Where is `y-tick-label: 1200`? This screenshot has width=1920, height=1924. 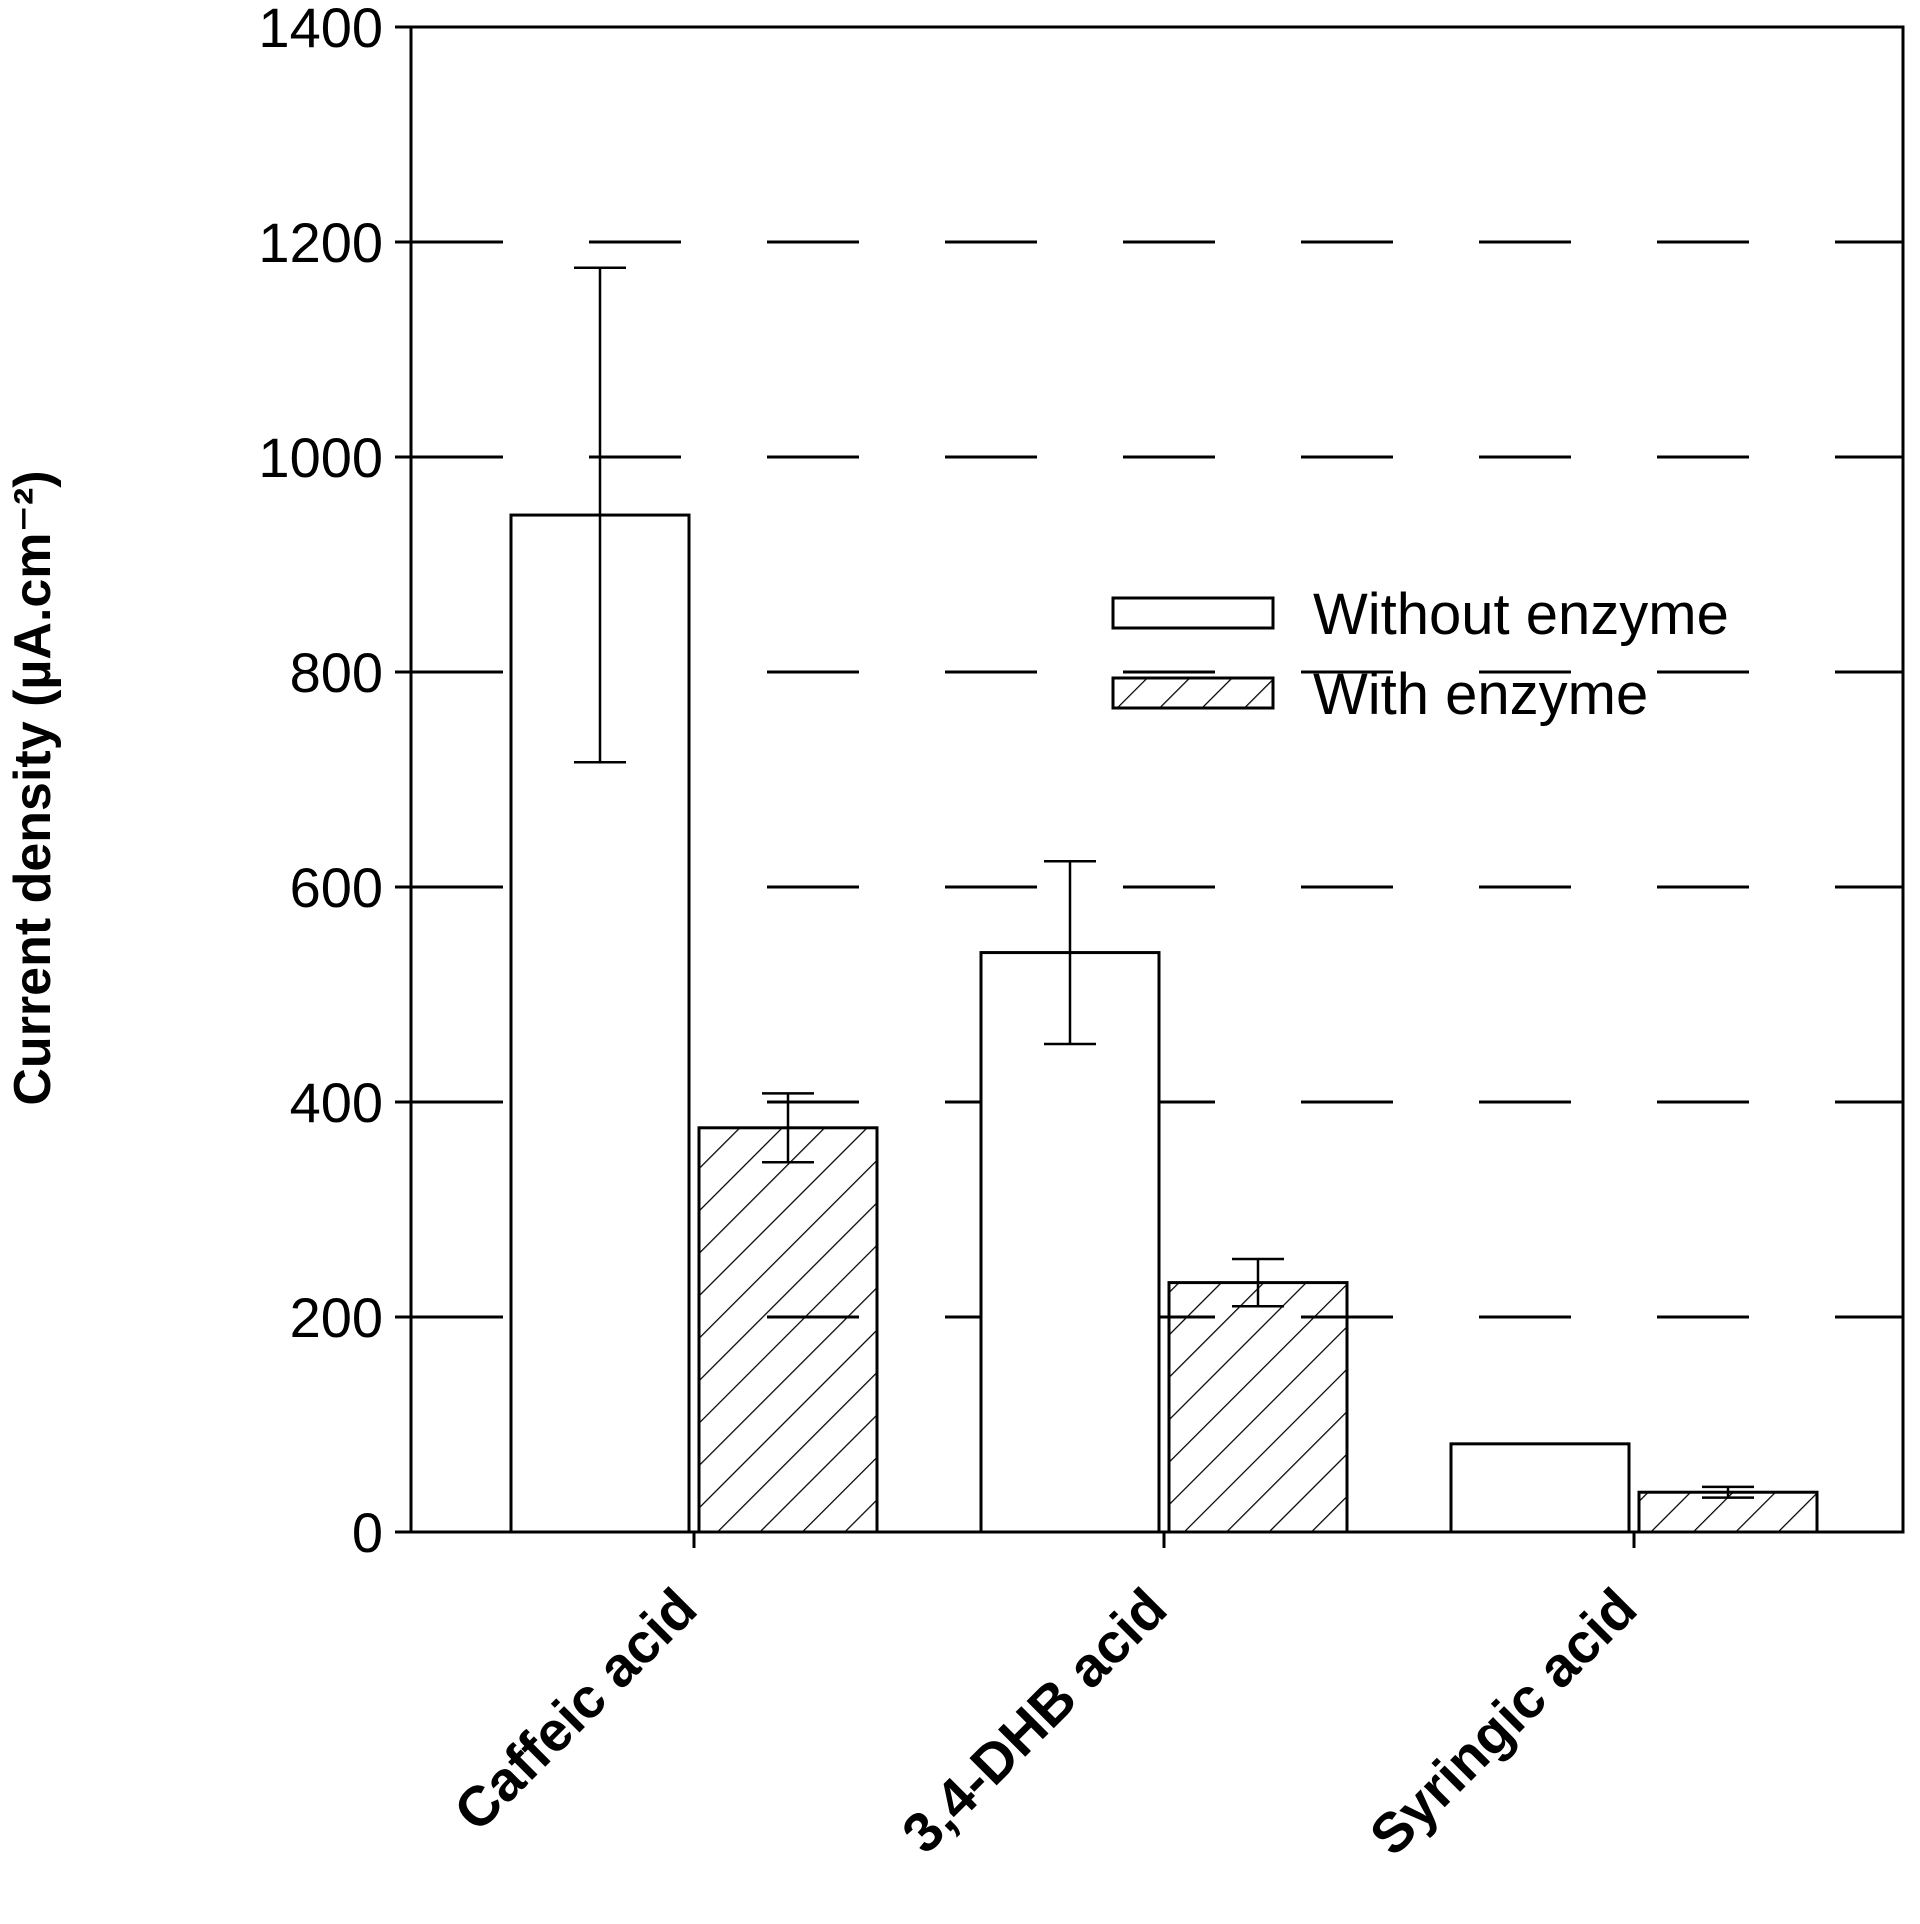
y-tick-label: 1200 is located at coordinates (320, 242).